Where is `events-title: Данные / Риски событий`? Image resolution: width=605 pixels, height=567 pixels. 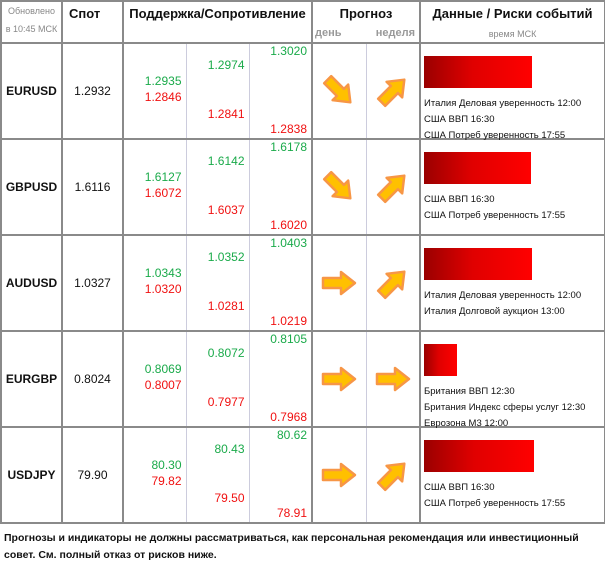
events-title: Данные / Риски событий is located at coordinates (512, 13).